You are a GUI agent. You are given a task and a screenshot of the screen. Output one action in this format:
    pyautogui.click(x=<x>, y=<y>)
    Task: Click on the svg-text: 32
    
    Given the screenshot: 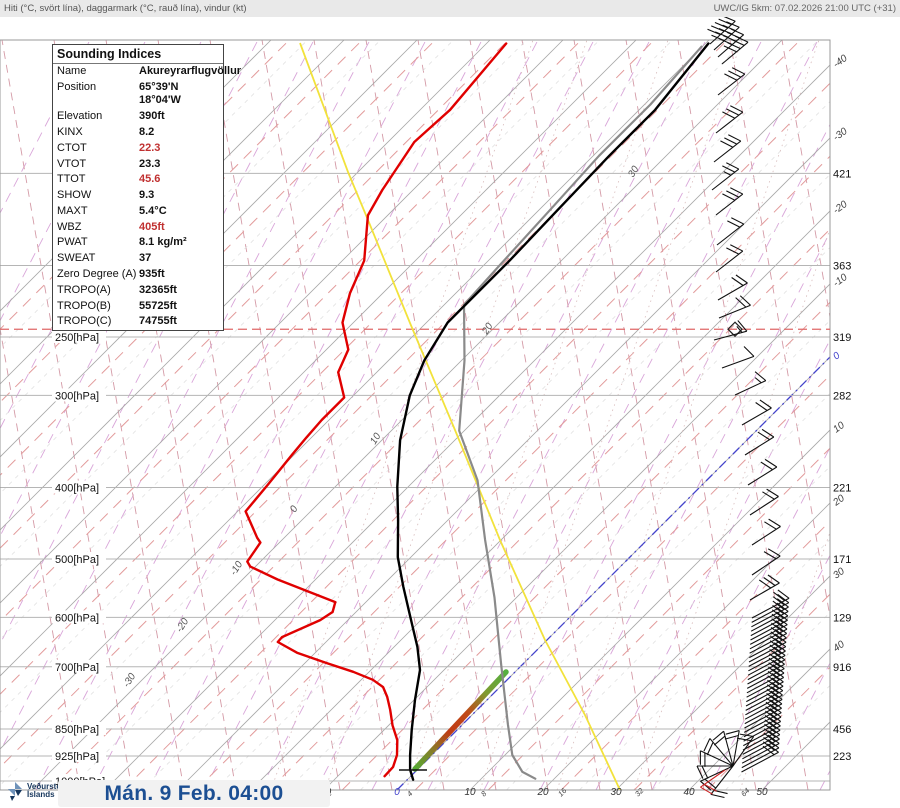 What is the action you would take?
    pyautogui.click(x=639, y=792)
    